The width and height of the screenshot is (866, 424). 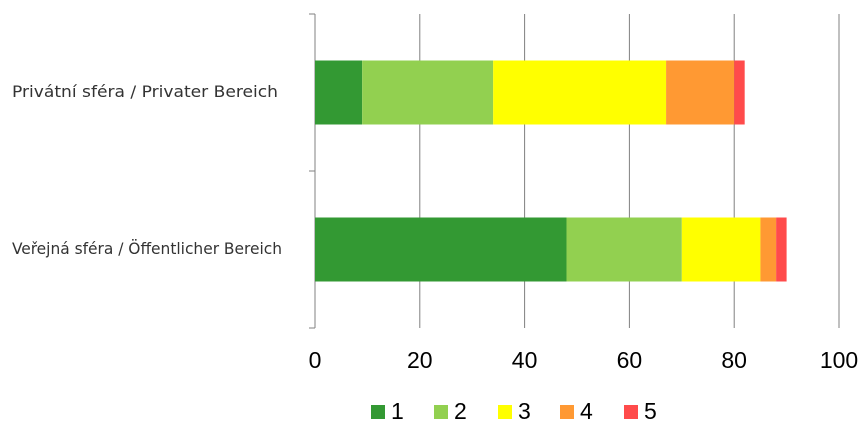 What do you see at coordinates (460, 411) in the screenshot?
I see `legend-label-2: 2` at bounding box center [460, 411].